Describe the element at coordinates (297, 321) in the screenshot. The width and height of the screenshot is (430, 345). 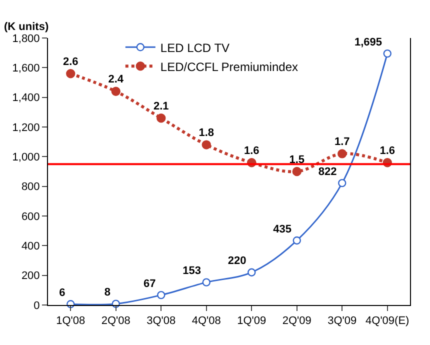
I see `x-tick-label: 2Q'09` at that location.